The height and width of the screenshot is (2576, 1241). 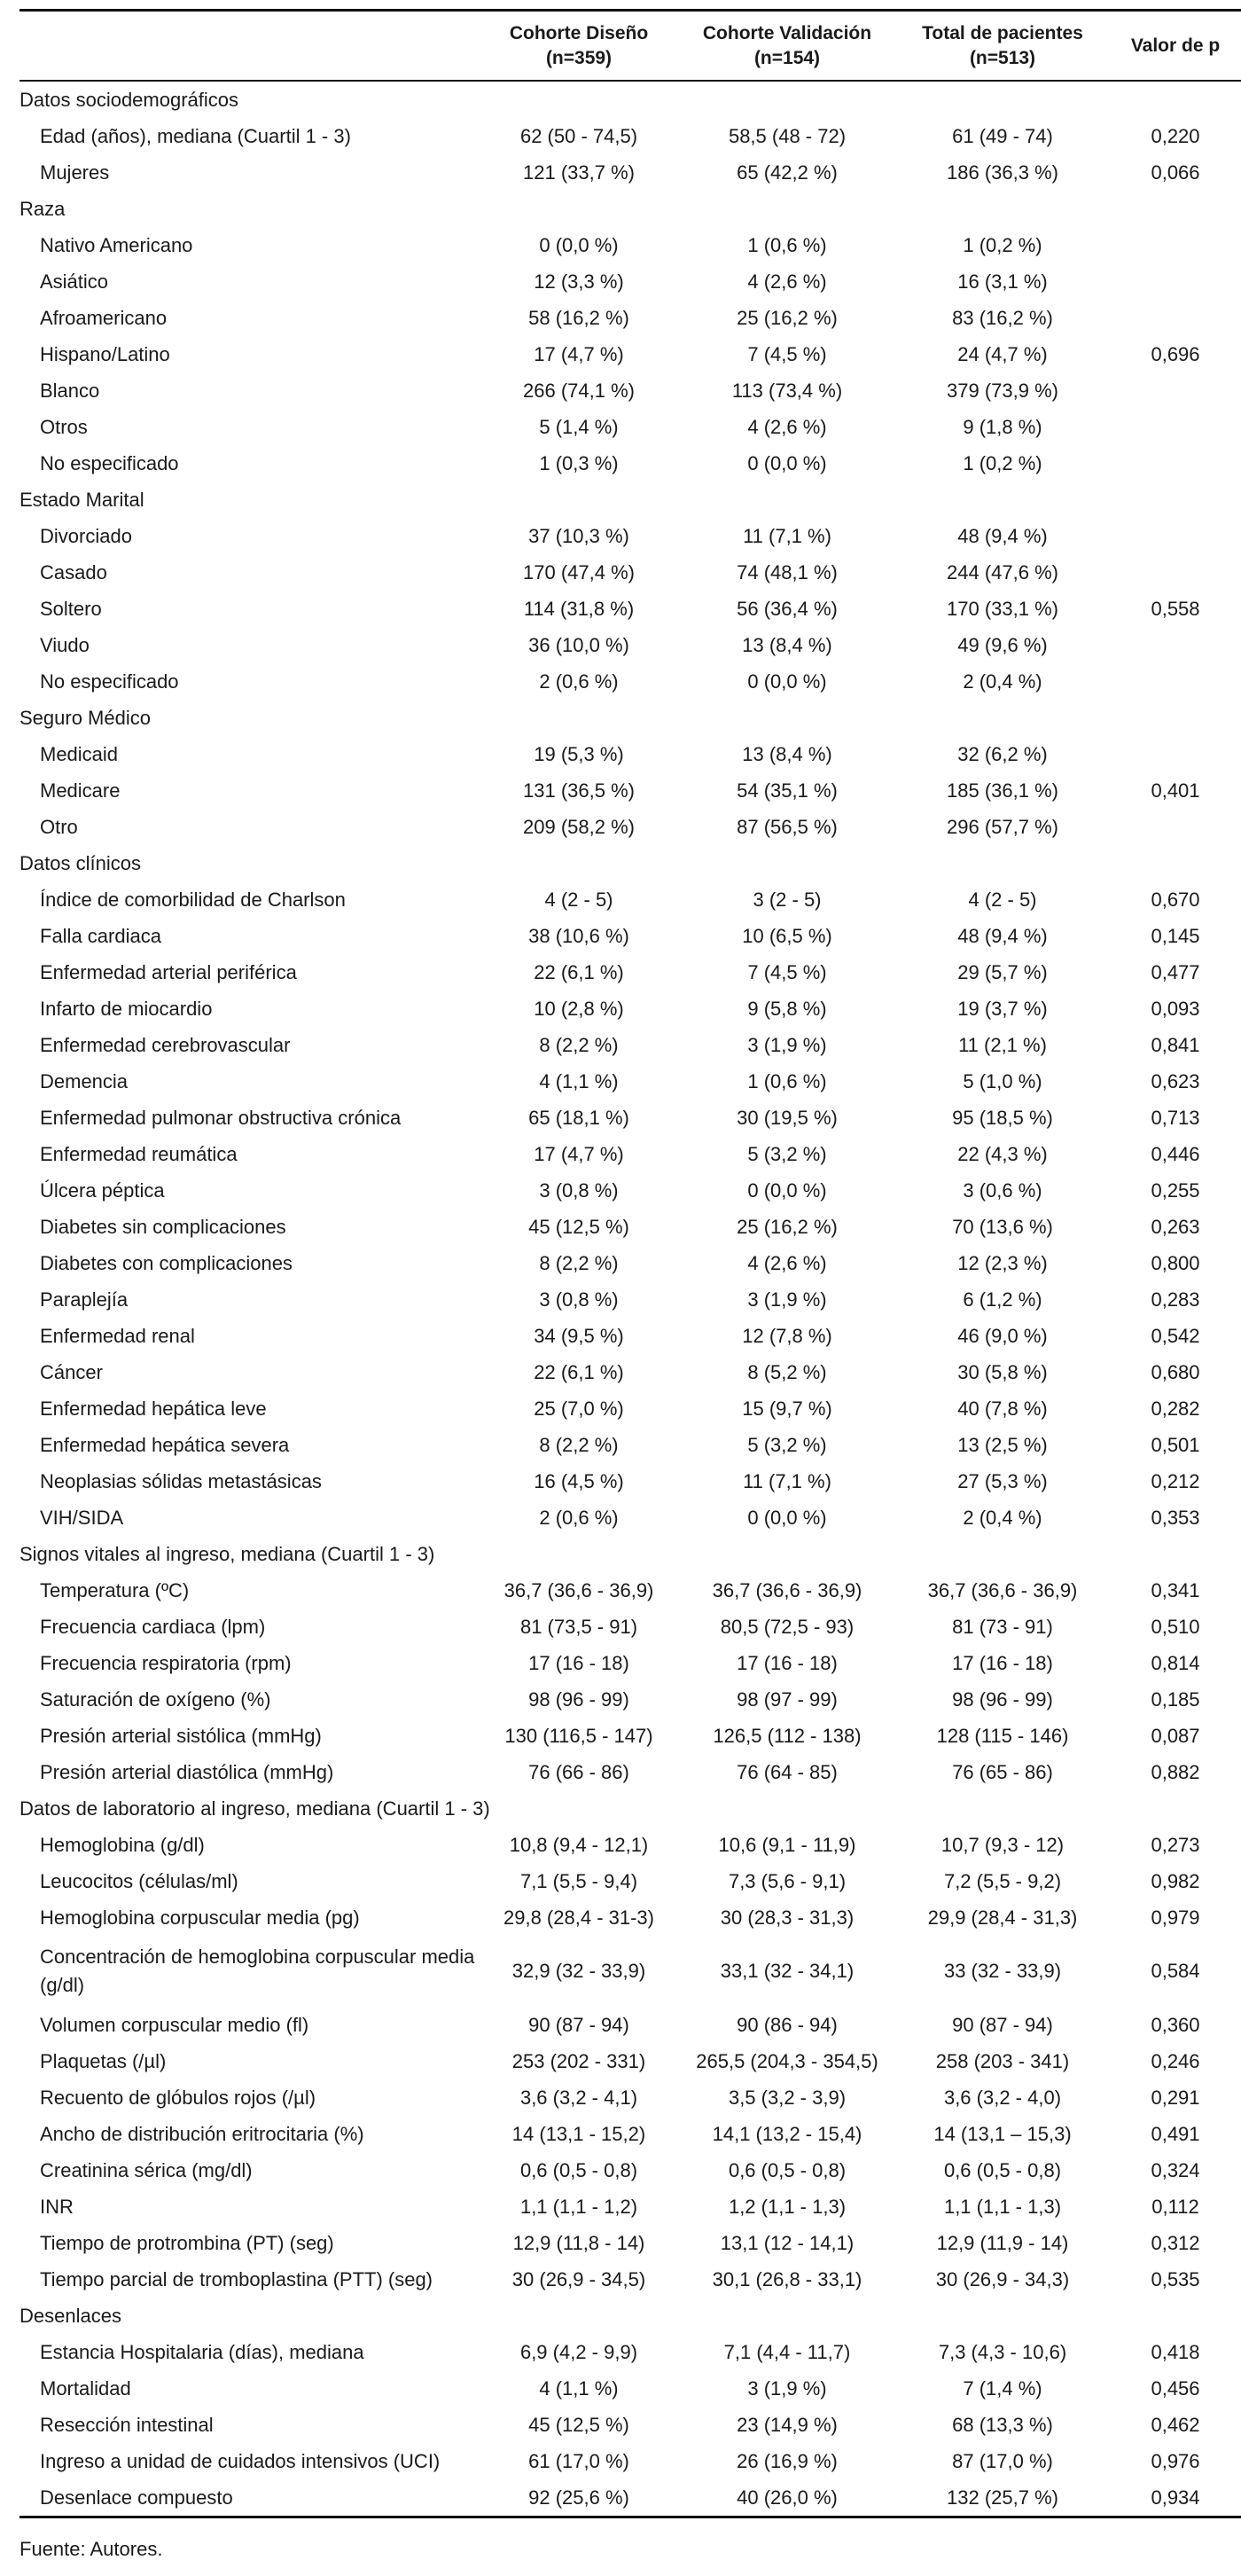 What do you see at coordinates (787, 1480) in the screenshot?
I see `validation-cohort-value: 11 (7,1 %)` at bounding box center [787, 1480].